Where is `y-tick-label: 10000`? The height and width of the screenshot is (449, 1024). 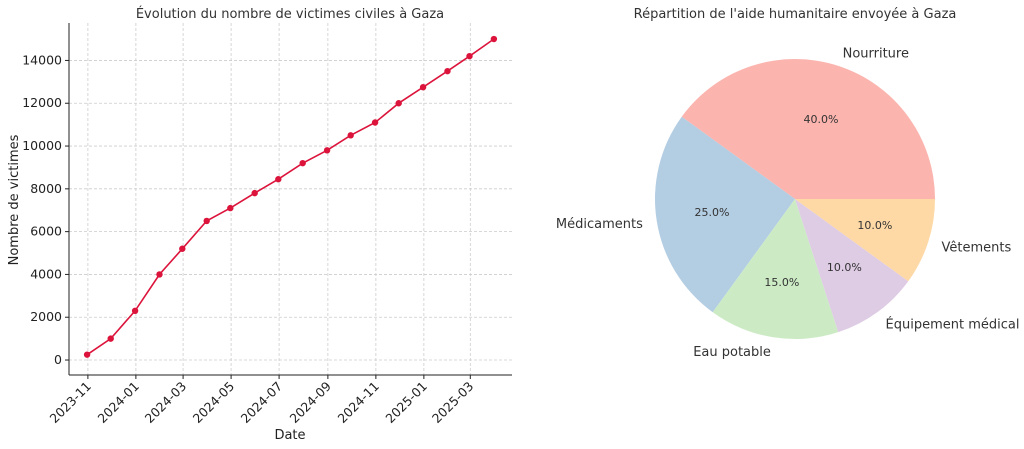
y-tick-label: 10000 is located at coordinates (42, 145).